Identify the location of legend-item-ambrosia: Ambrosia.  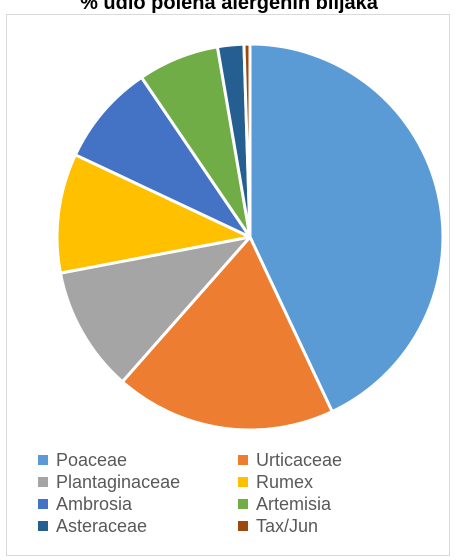
(138, 504).